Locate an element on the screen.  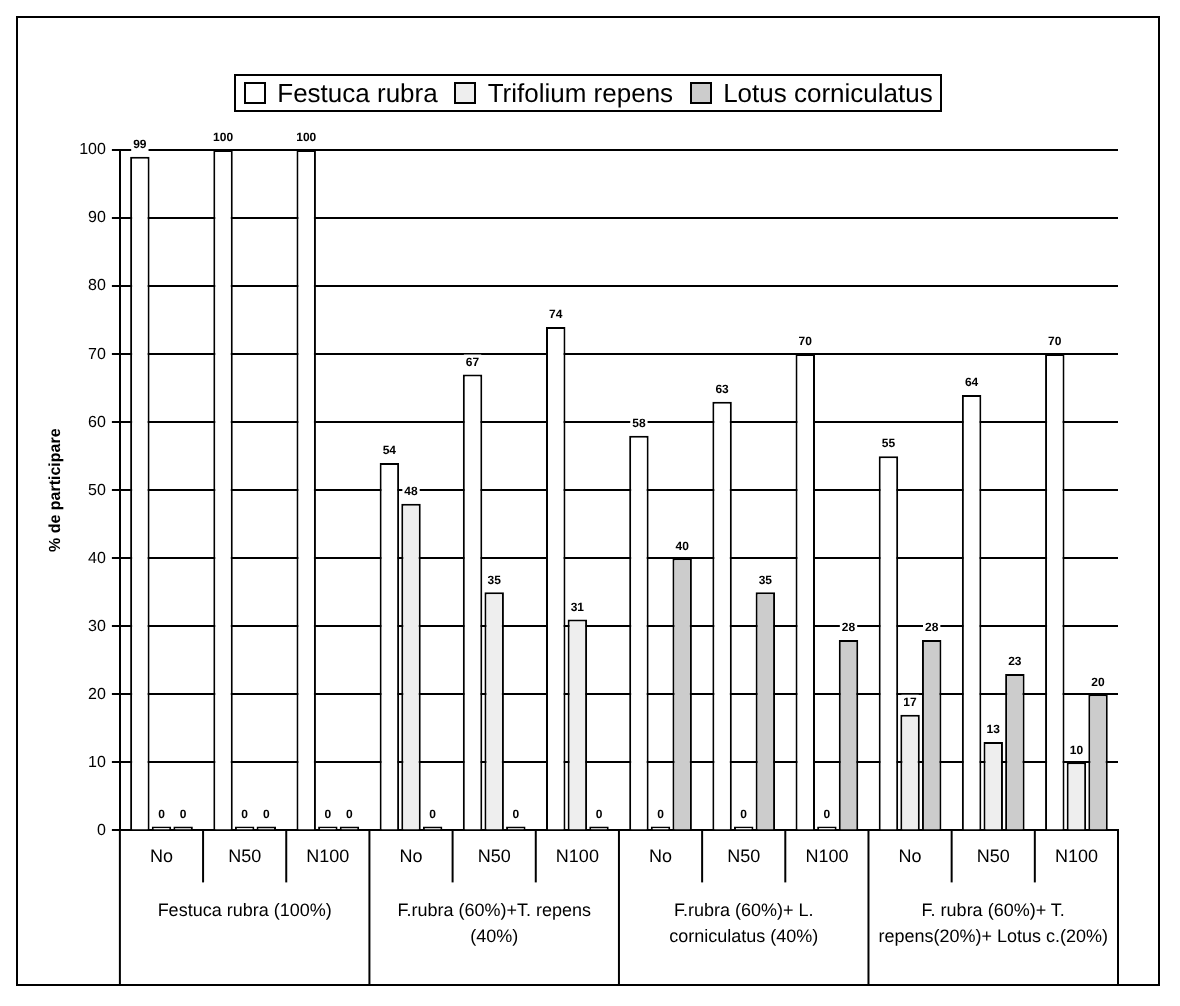
y-tick-label: 40 is located at coordinates (97, 557).